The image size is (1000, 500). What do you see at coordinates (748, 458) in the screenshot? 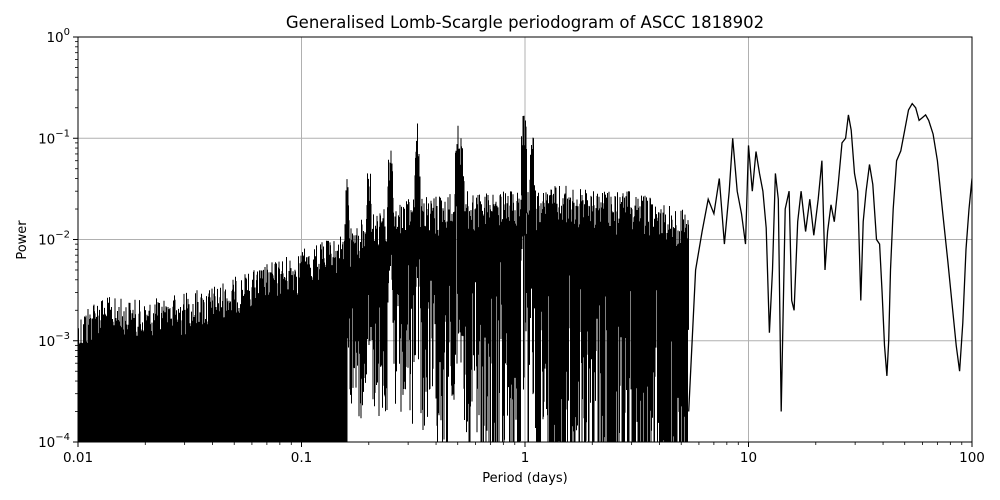
I see `x-tick-label: 10` at bounding box center [748, 458].